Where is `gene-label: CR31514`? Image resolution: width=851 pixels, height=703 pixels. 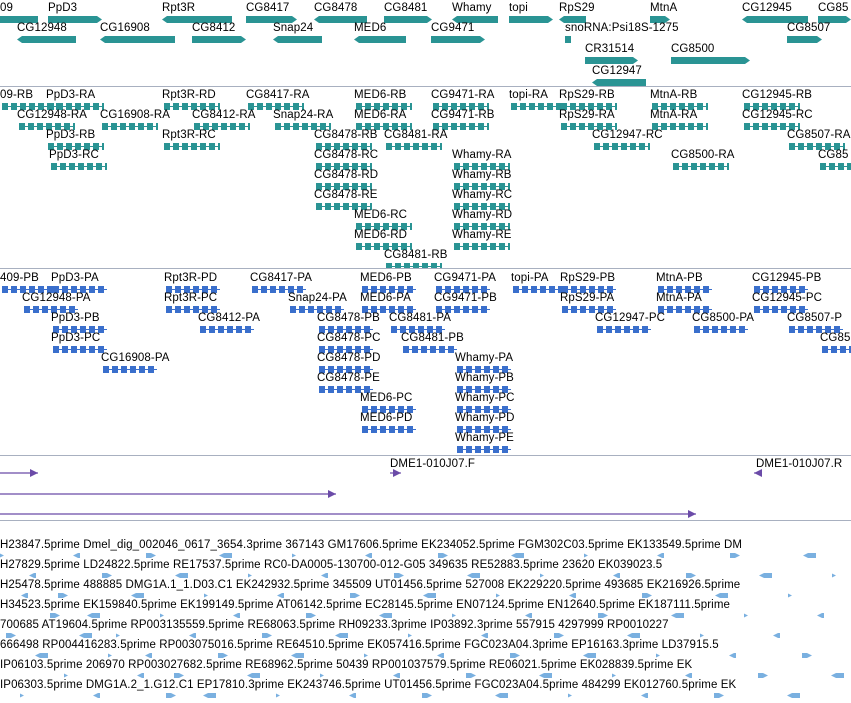 gene-label: CR31514 is located at coordinates (610, 49).